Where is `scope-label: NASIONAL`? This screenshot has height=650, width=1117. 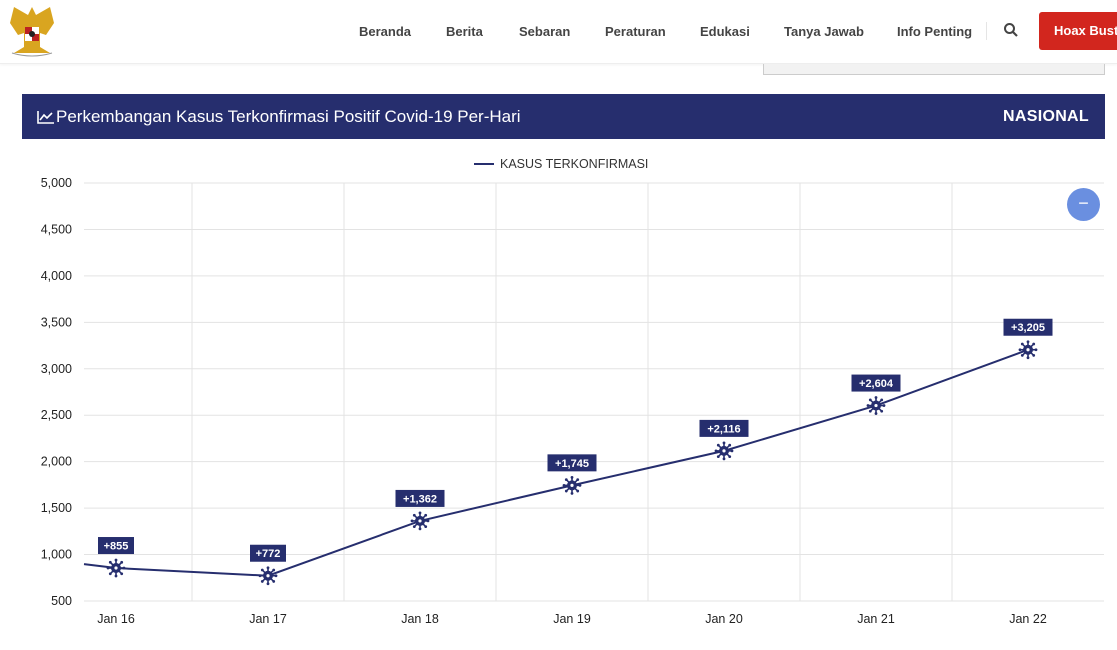
scope-label: NASIONAL is located at coordinates (1046, 116).